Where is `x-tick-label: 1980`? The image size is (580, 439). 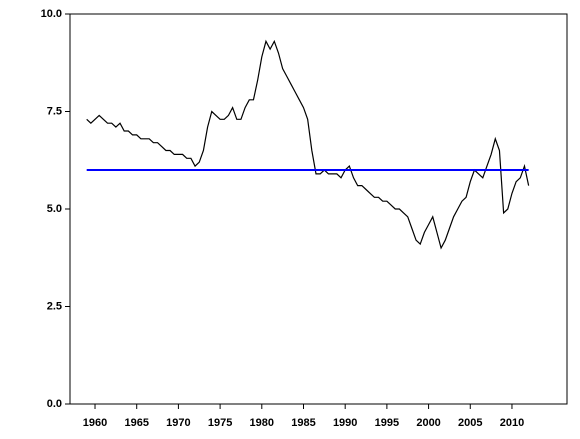 x-tick-label: 1980 is located at coordinates (262, 423).